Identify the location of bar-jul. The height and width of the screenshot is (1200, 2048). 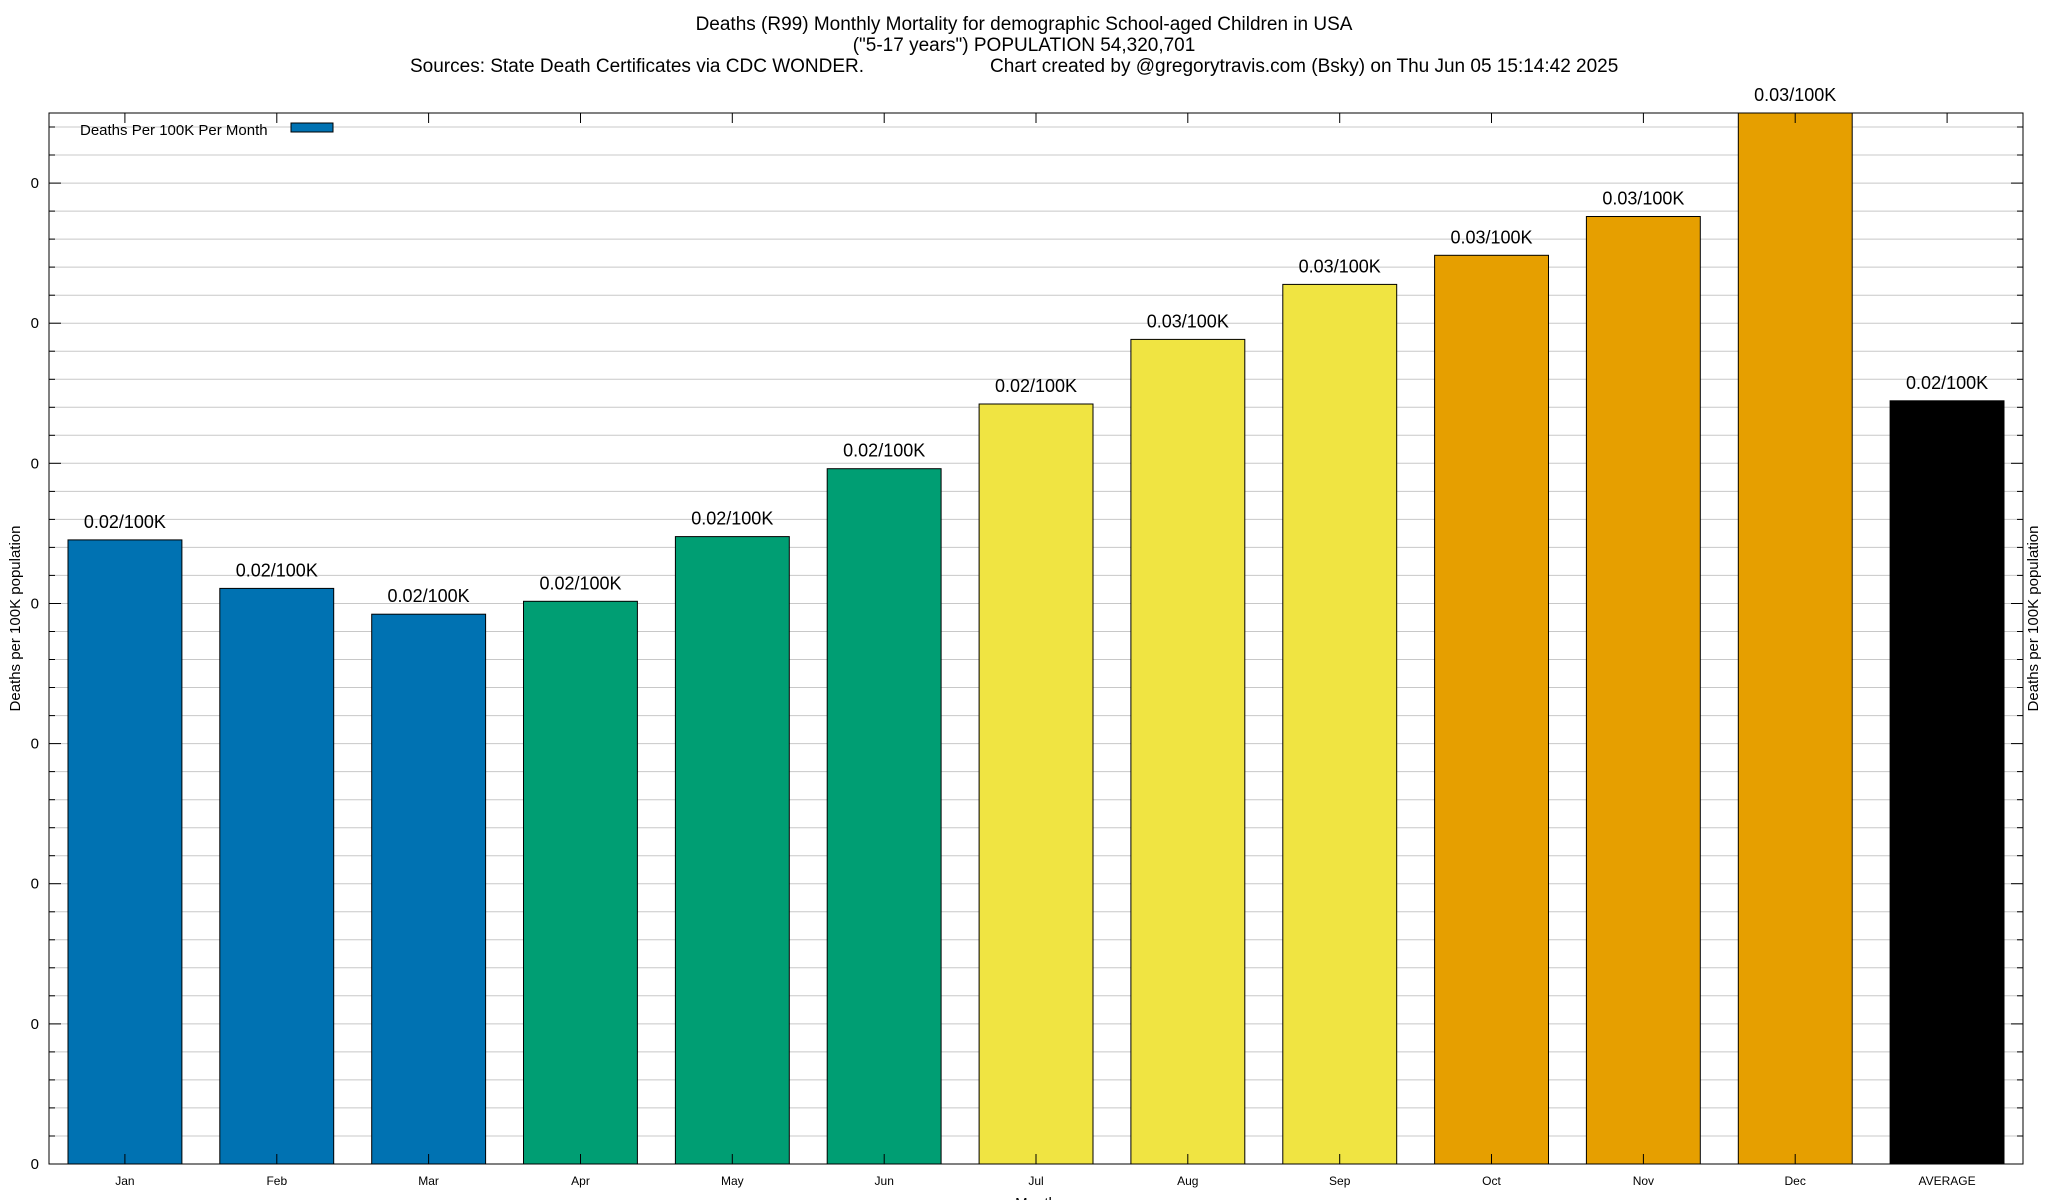
(1036, 784).